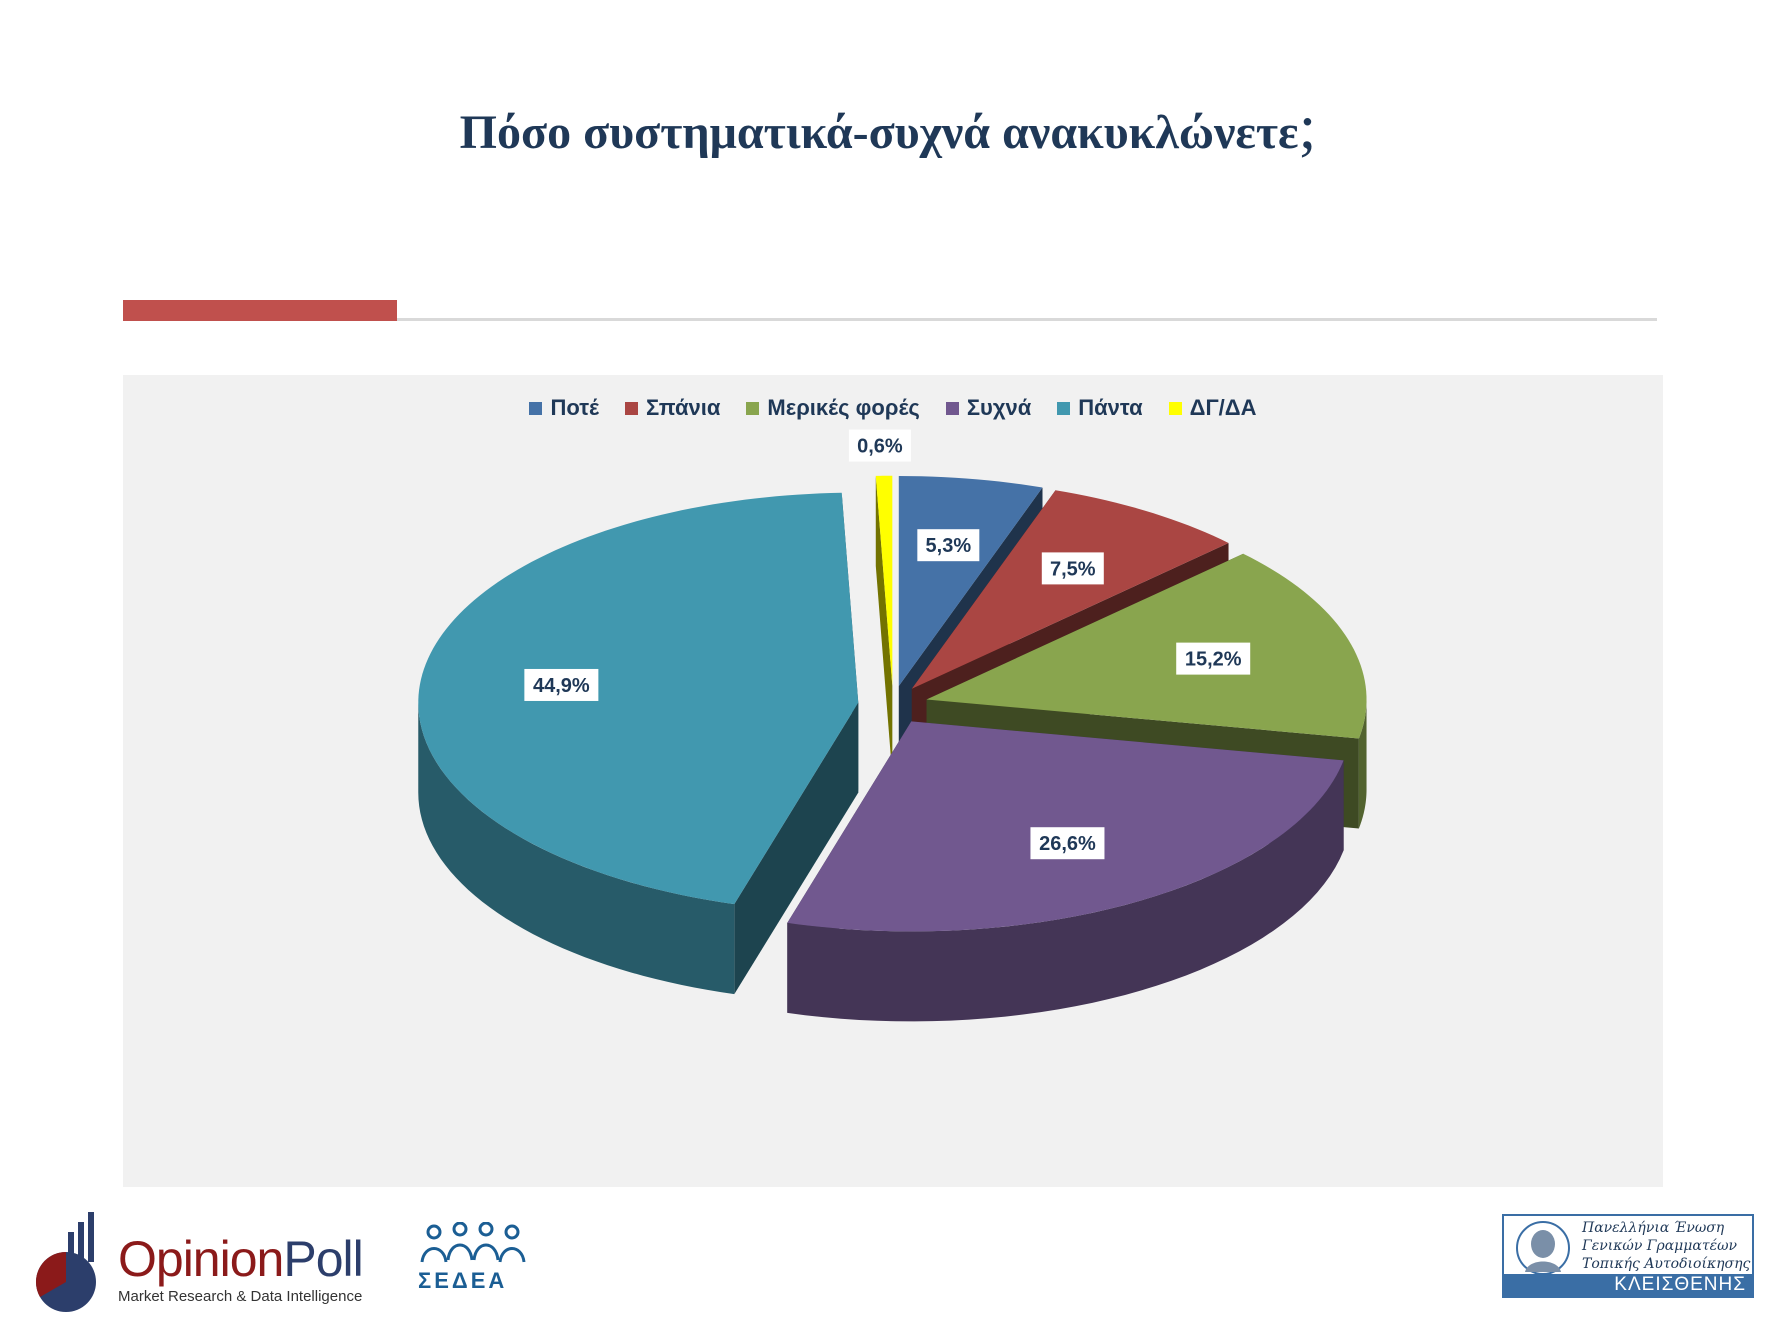  Describe the element at coordinates (463, 1280) in the screenshot. I see `sedea-logo-text: ΣΕΔΕΑ` at that location.